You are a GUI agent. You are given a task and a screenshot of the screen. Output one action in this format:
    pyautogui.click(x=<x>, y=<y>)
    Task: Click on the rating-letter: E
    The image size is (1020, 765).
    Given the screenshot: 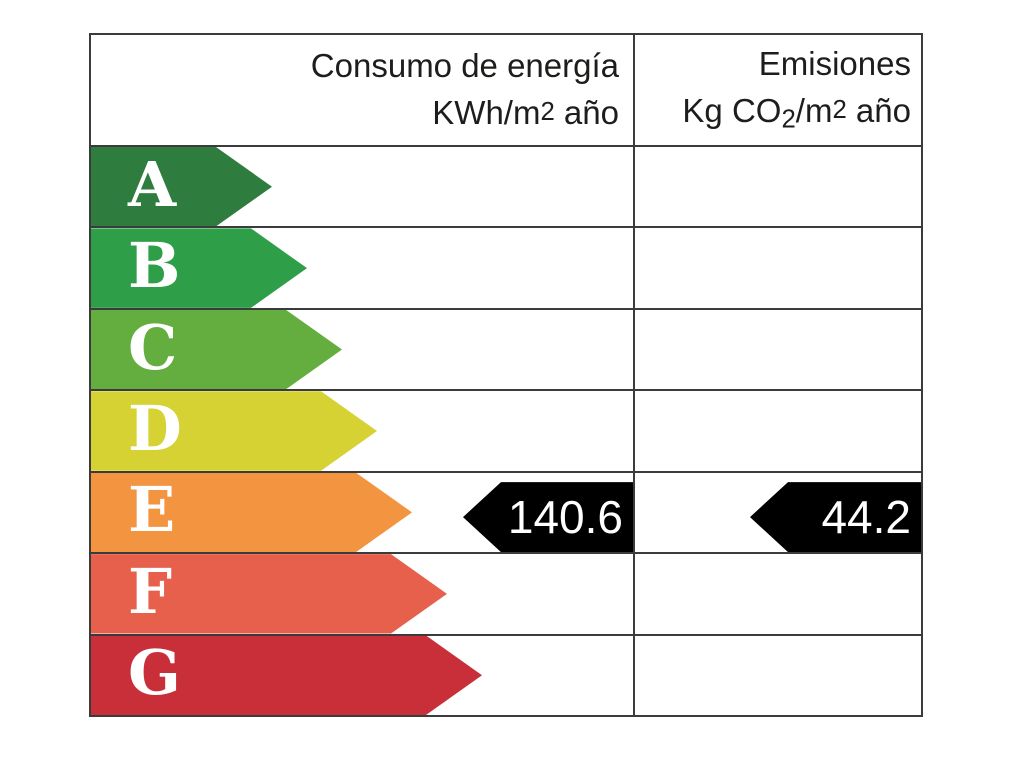 What is the action you would take?
    pyautogui.click(x=152, y=510)
    